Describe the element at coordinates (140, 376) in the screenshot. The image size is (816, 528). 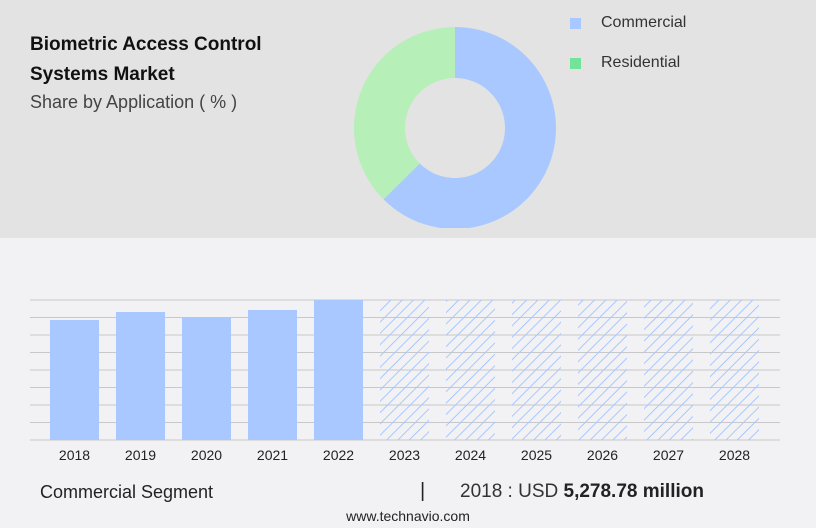
I see `bar-2019` at that location.